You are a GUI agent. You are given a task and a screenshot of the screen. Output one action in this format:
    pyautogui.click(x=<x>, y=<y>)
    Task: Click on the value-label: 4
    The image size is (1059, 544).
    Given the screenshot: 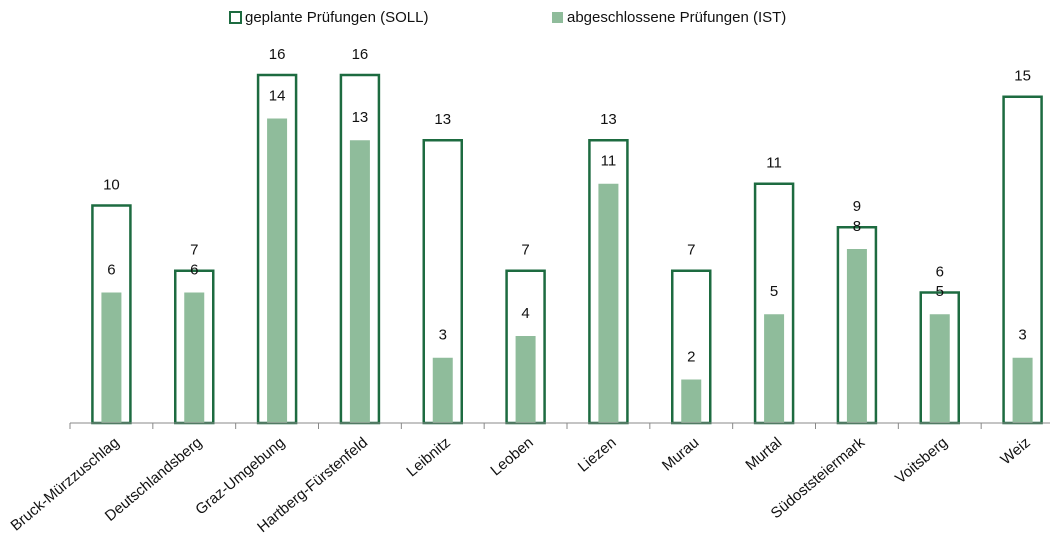 What is the action you would take?
    pyautogui.click(x=525, y=313)
    